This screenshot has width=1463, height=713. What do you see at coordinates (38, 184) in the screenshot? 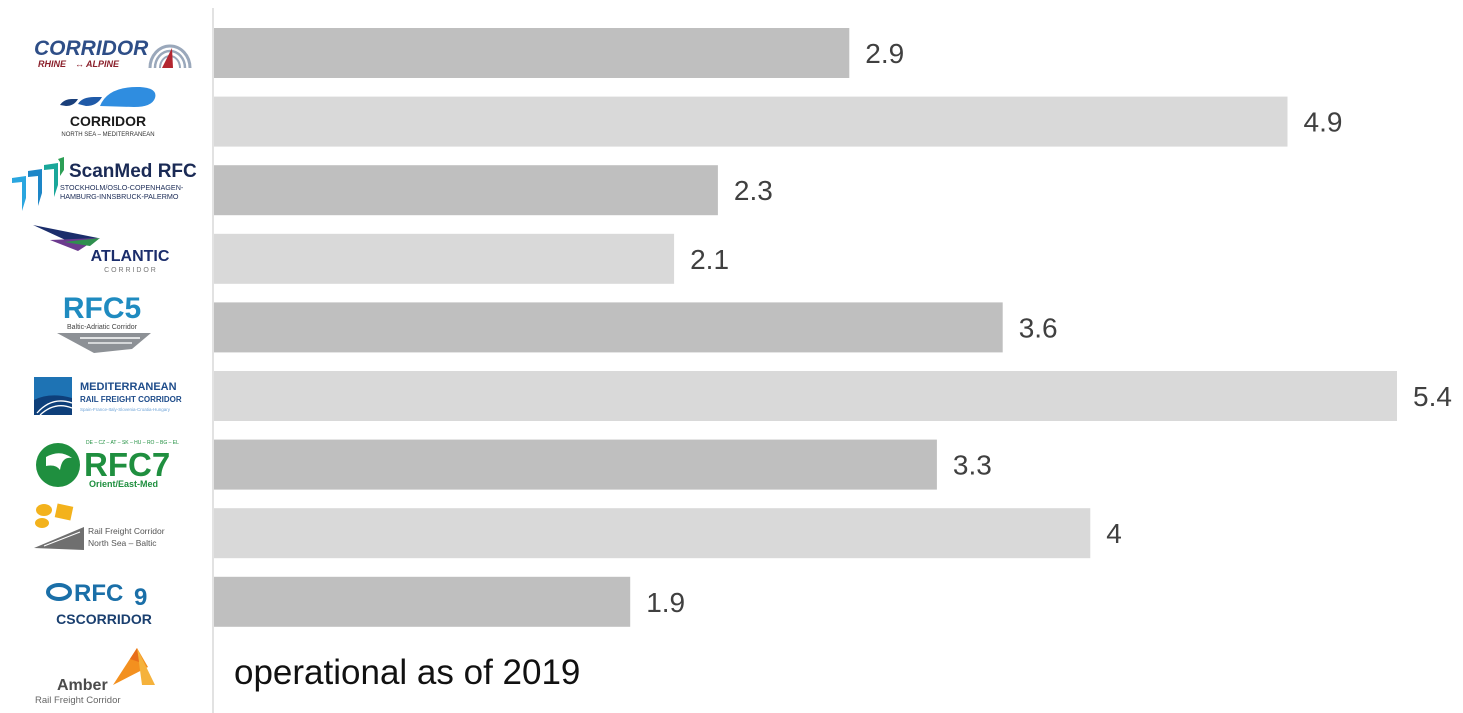
I see `scanmed-stripes-icon` at bounding box center [38, 184].